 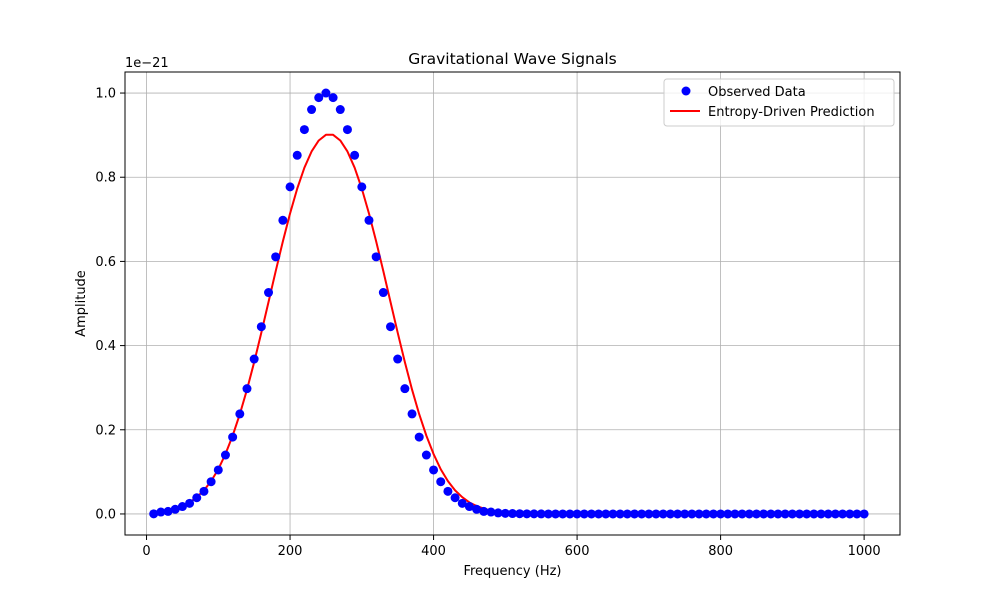 I want to click on y-tick-label: 0.0, so click(x=105, y=514).